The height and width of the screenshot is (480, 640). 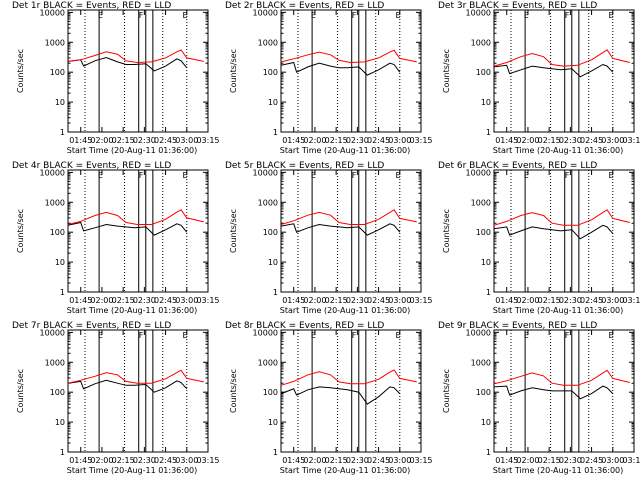 What do you see at coordinates (517, 6) in the screenshot?
I see `panel-title: Det 3r BLACK = Events, RED = LLD` at bounding box center [517, 6].